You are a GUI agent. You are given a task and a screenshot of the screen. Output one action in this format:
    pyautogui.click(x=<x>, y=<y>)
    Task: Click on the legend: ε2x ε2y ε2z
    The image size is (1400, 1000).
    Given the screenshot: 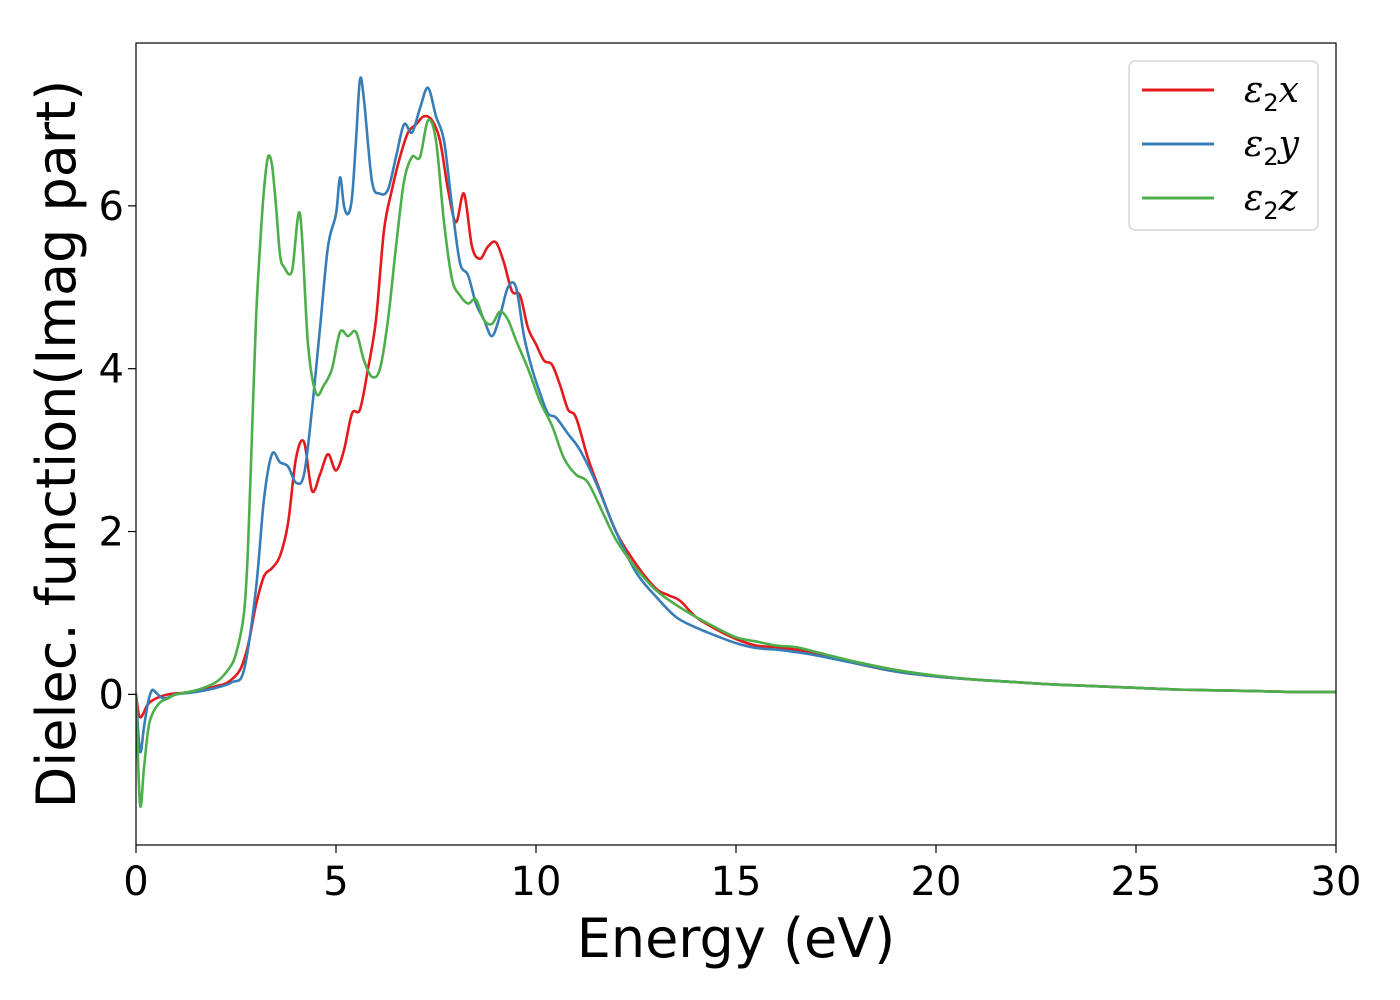 What is the action you would take?
    pyautogui.click(x=1223, y=145)
    